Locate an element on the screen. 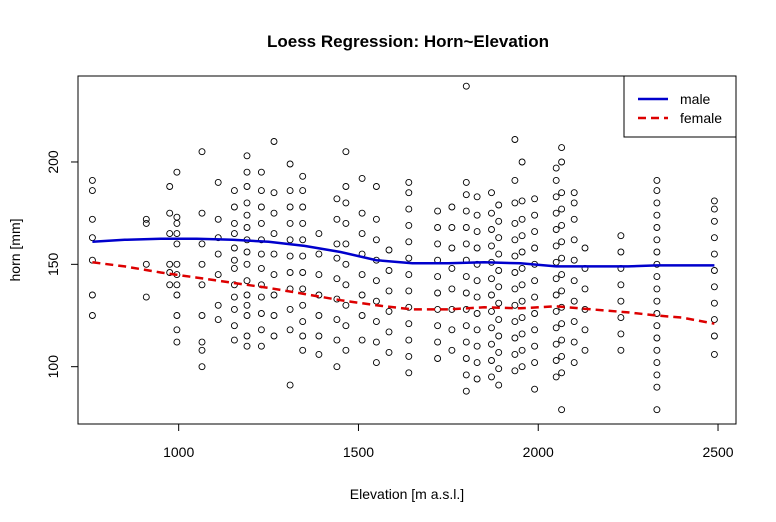 This screenshot has height=522, width=776. x-axis-label: Elevation [m a.s.l.] is located at coordinates (407, 494).